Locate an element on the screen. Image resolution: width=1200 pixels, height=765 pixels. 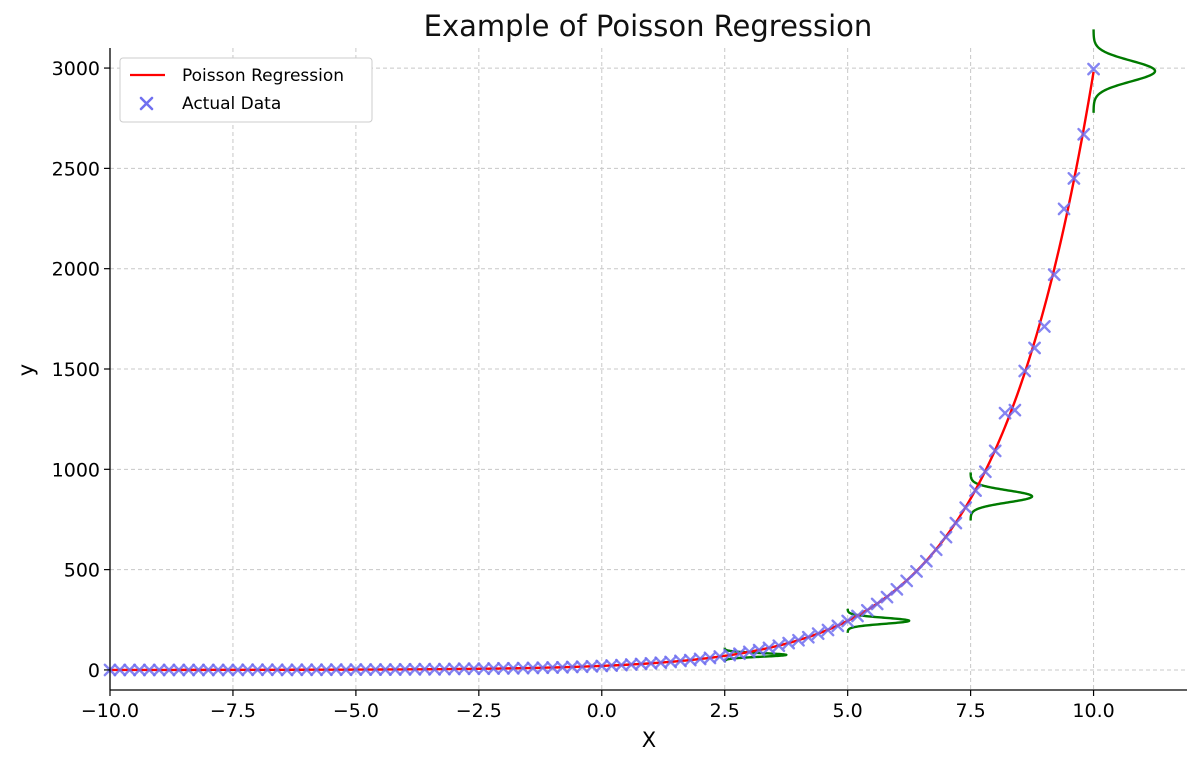
x-tick-label: 7.5 is located at coordinates (971, 711).